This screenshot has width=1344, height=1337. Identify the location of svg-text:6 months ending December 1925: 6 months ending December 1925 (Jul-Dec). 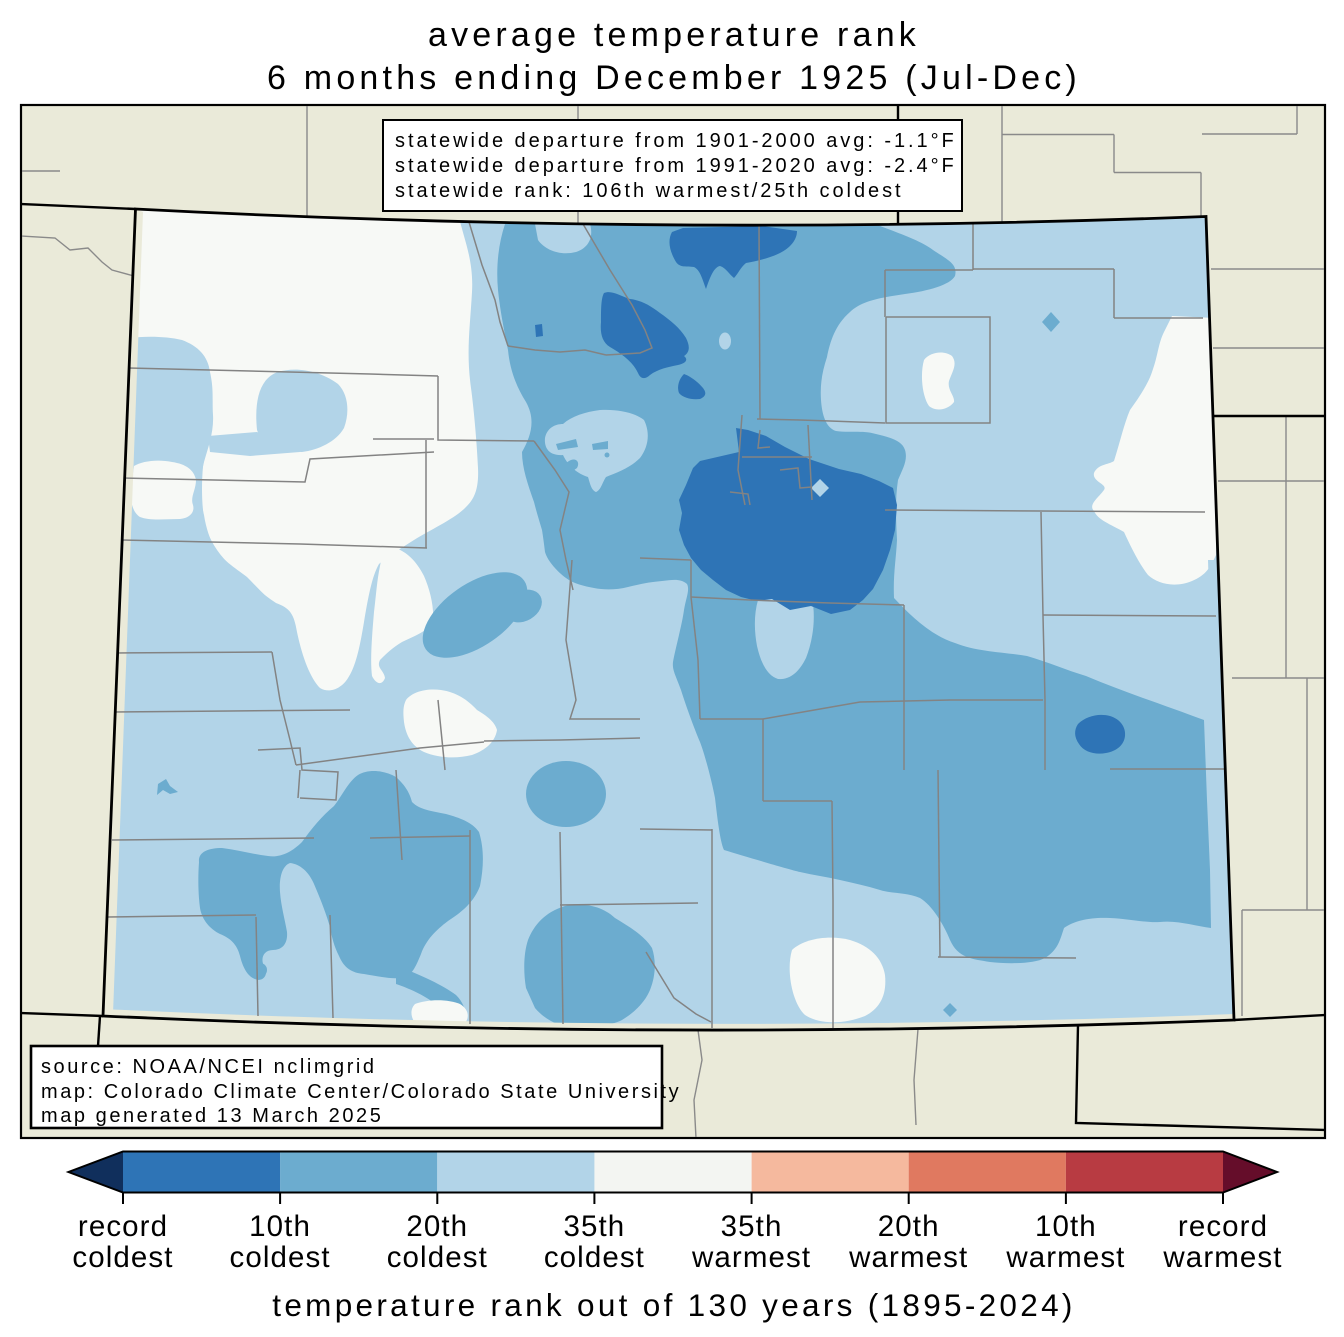
(674, 78).